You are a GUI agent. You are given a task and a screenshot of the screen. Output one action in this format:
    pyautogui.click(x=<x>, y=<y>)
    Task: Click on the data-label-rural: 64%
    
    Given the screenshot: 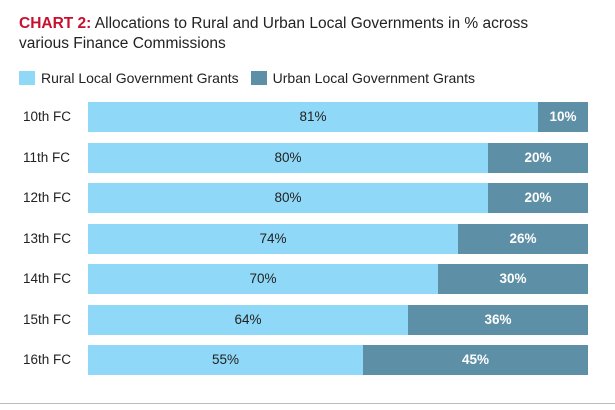 What is the action you would take?
    pyautogui.click(x=248, y=319)
    